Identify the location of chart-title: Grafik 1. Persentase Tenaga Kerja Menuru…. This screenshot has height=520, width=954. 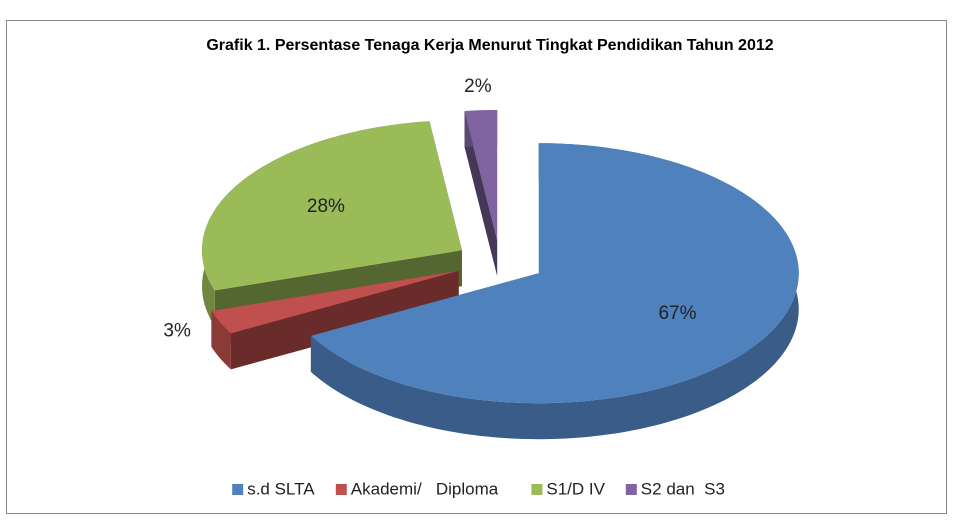
(489, 45).